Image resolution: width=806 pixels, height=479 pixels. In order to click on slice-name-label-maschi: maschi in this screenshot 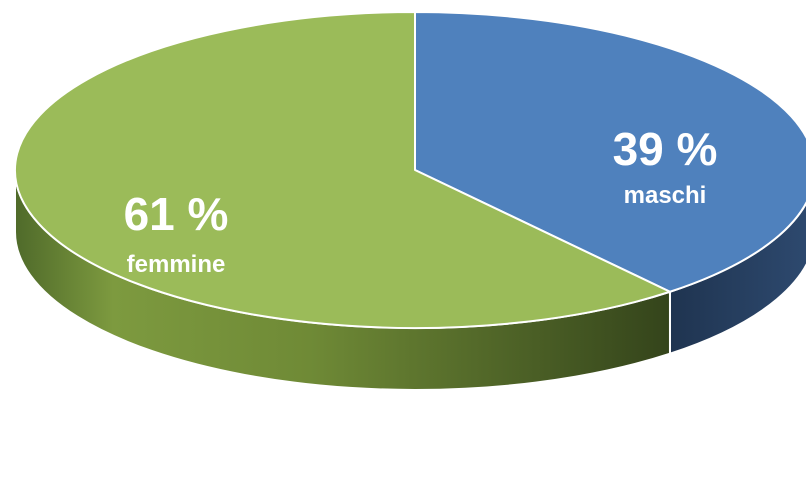, I will do `click(665, 195)`.